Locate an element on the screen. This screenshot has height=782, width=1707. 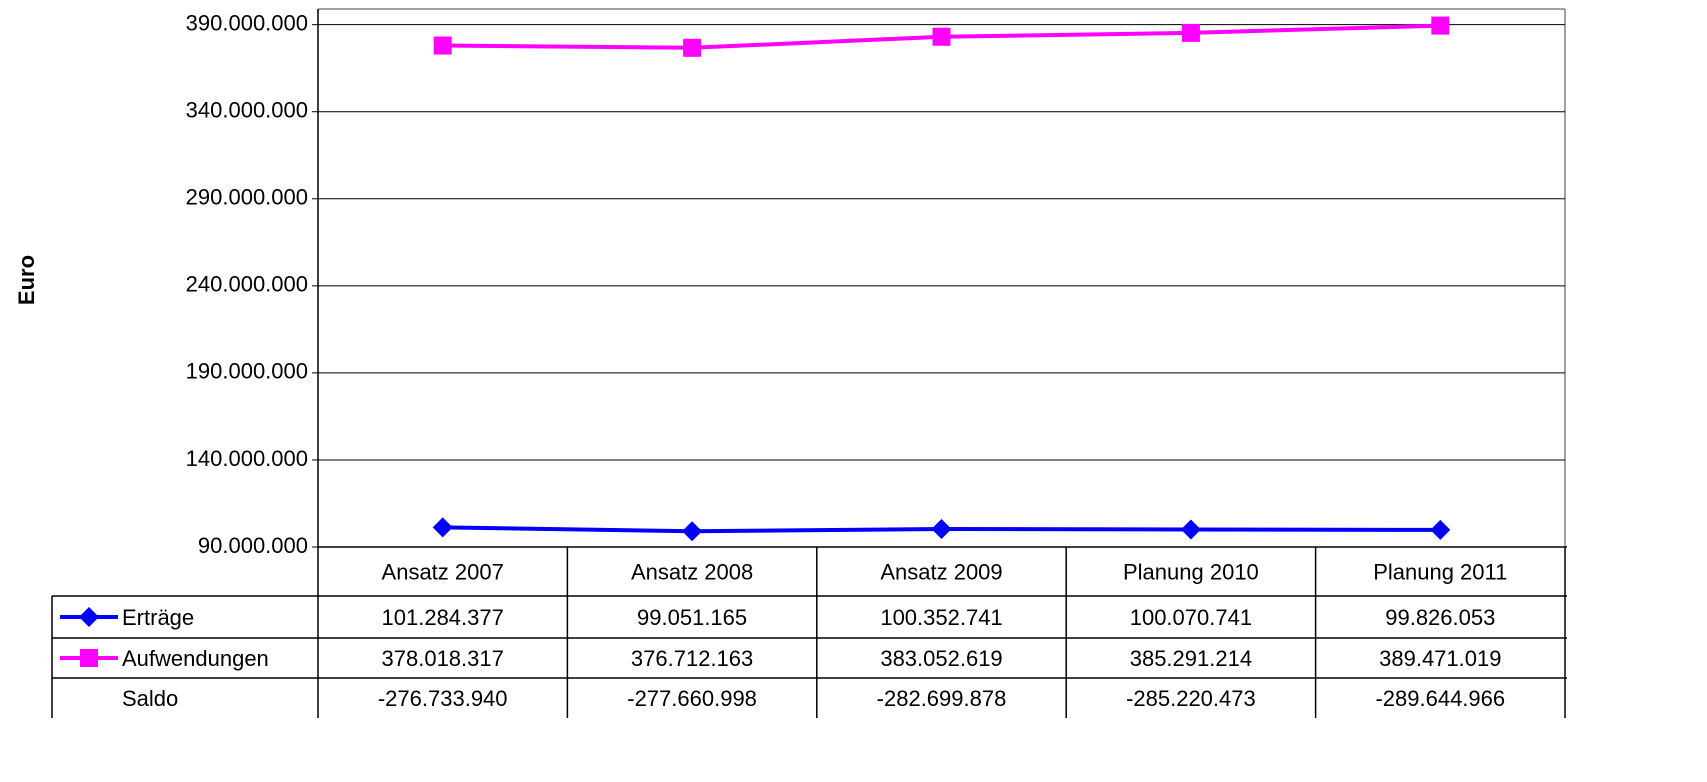
table-cell: -285.220.473 is located at coordinates (1191, 698).